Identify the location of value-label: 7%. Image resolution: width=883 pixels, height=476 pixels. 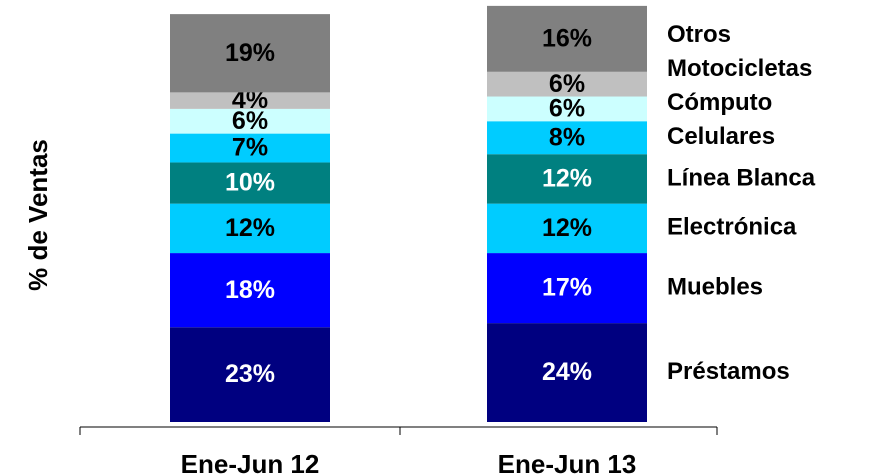
(250, 148).